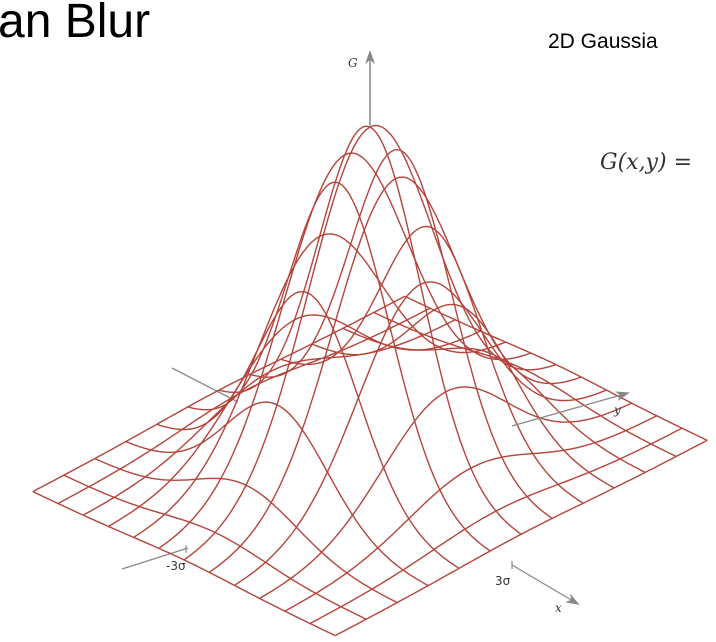  I want to click on g-axis-label: G, so click(353, 63).